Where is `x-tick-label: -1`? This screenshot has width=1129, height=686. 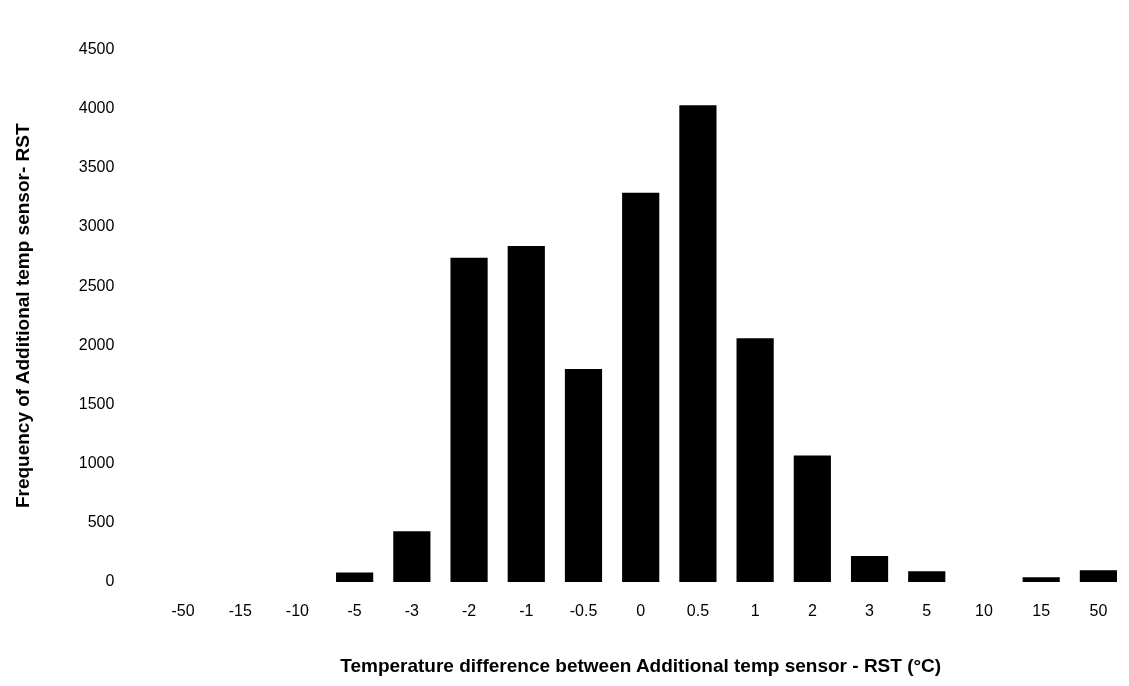 x-tick-label: -1 is located at coordinates (526, 611).